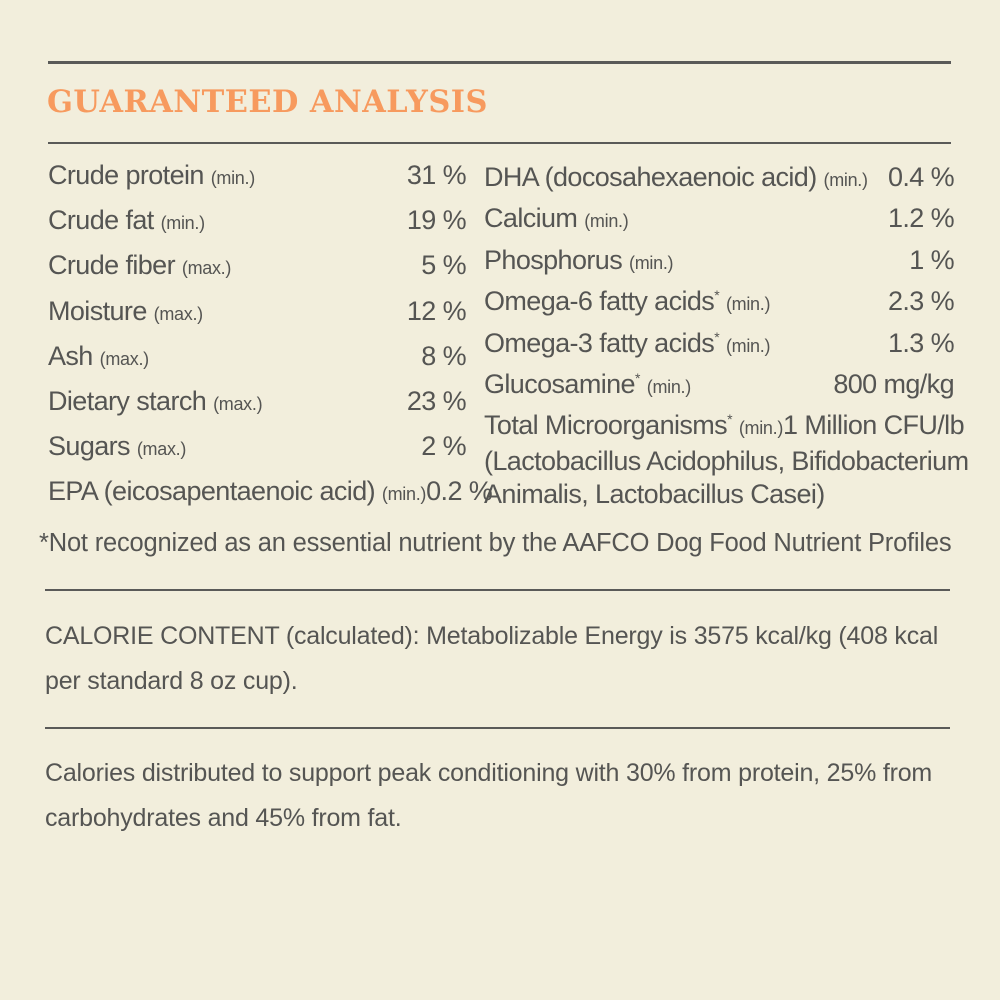 The image size is (1000, 1000). Describe the element at coordinates (257, 220) in the screenshot. I see `nutrient-row: Crude fat (min.) 19 %` at that location.